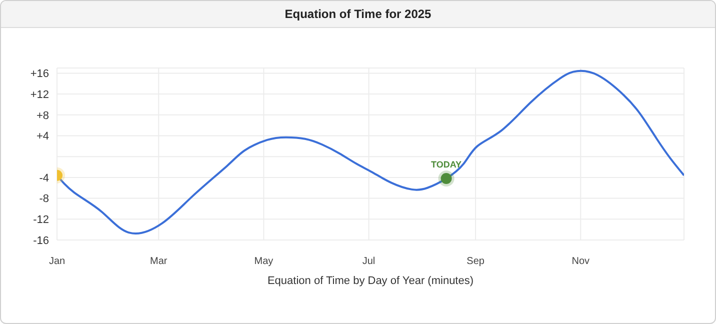 The image size is (716, 324). What do you see at coordinates (57, 262) in the screenshot?
I see `x-tick-label: Jan` at bounding box center [57, 262].